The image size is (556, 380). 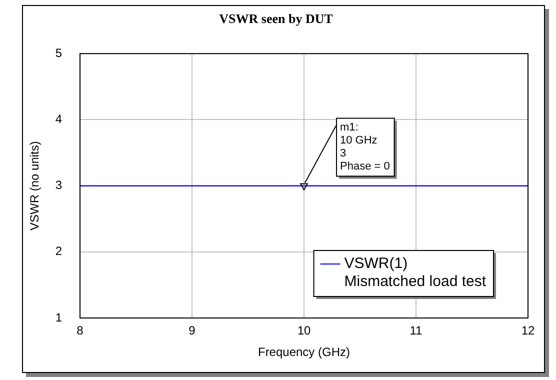 What do you see at coordinates (35, 185) in the screenshot?
I see `y-axis-title: VSWR (no units)` at bounding box center [35, 185].